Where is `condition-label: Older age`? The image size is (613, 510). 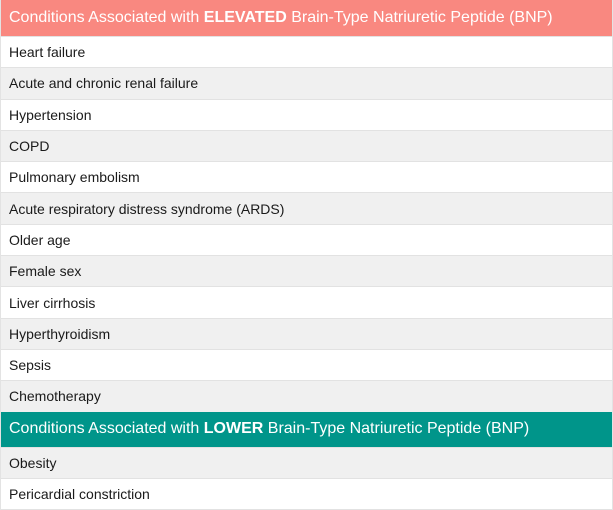 condition-label: Older age is located at coordinates (40, 239).